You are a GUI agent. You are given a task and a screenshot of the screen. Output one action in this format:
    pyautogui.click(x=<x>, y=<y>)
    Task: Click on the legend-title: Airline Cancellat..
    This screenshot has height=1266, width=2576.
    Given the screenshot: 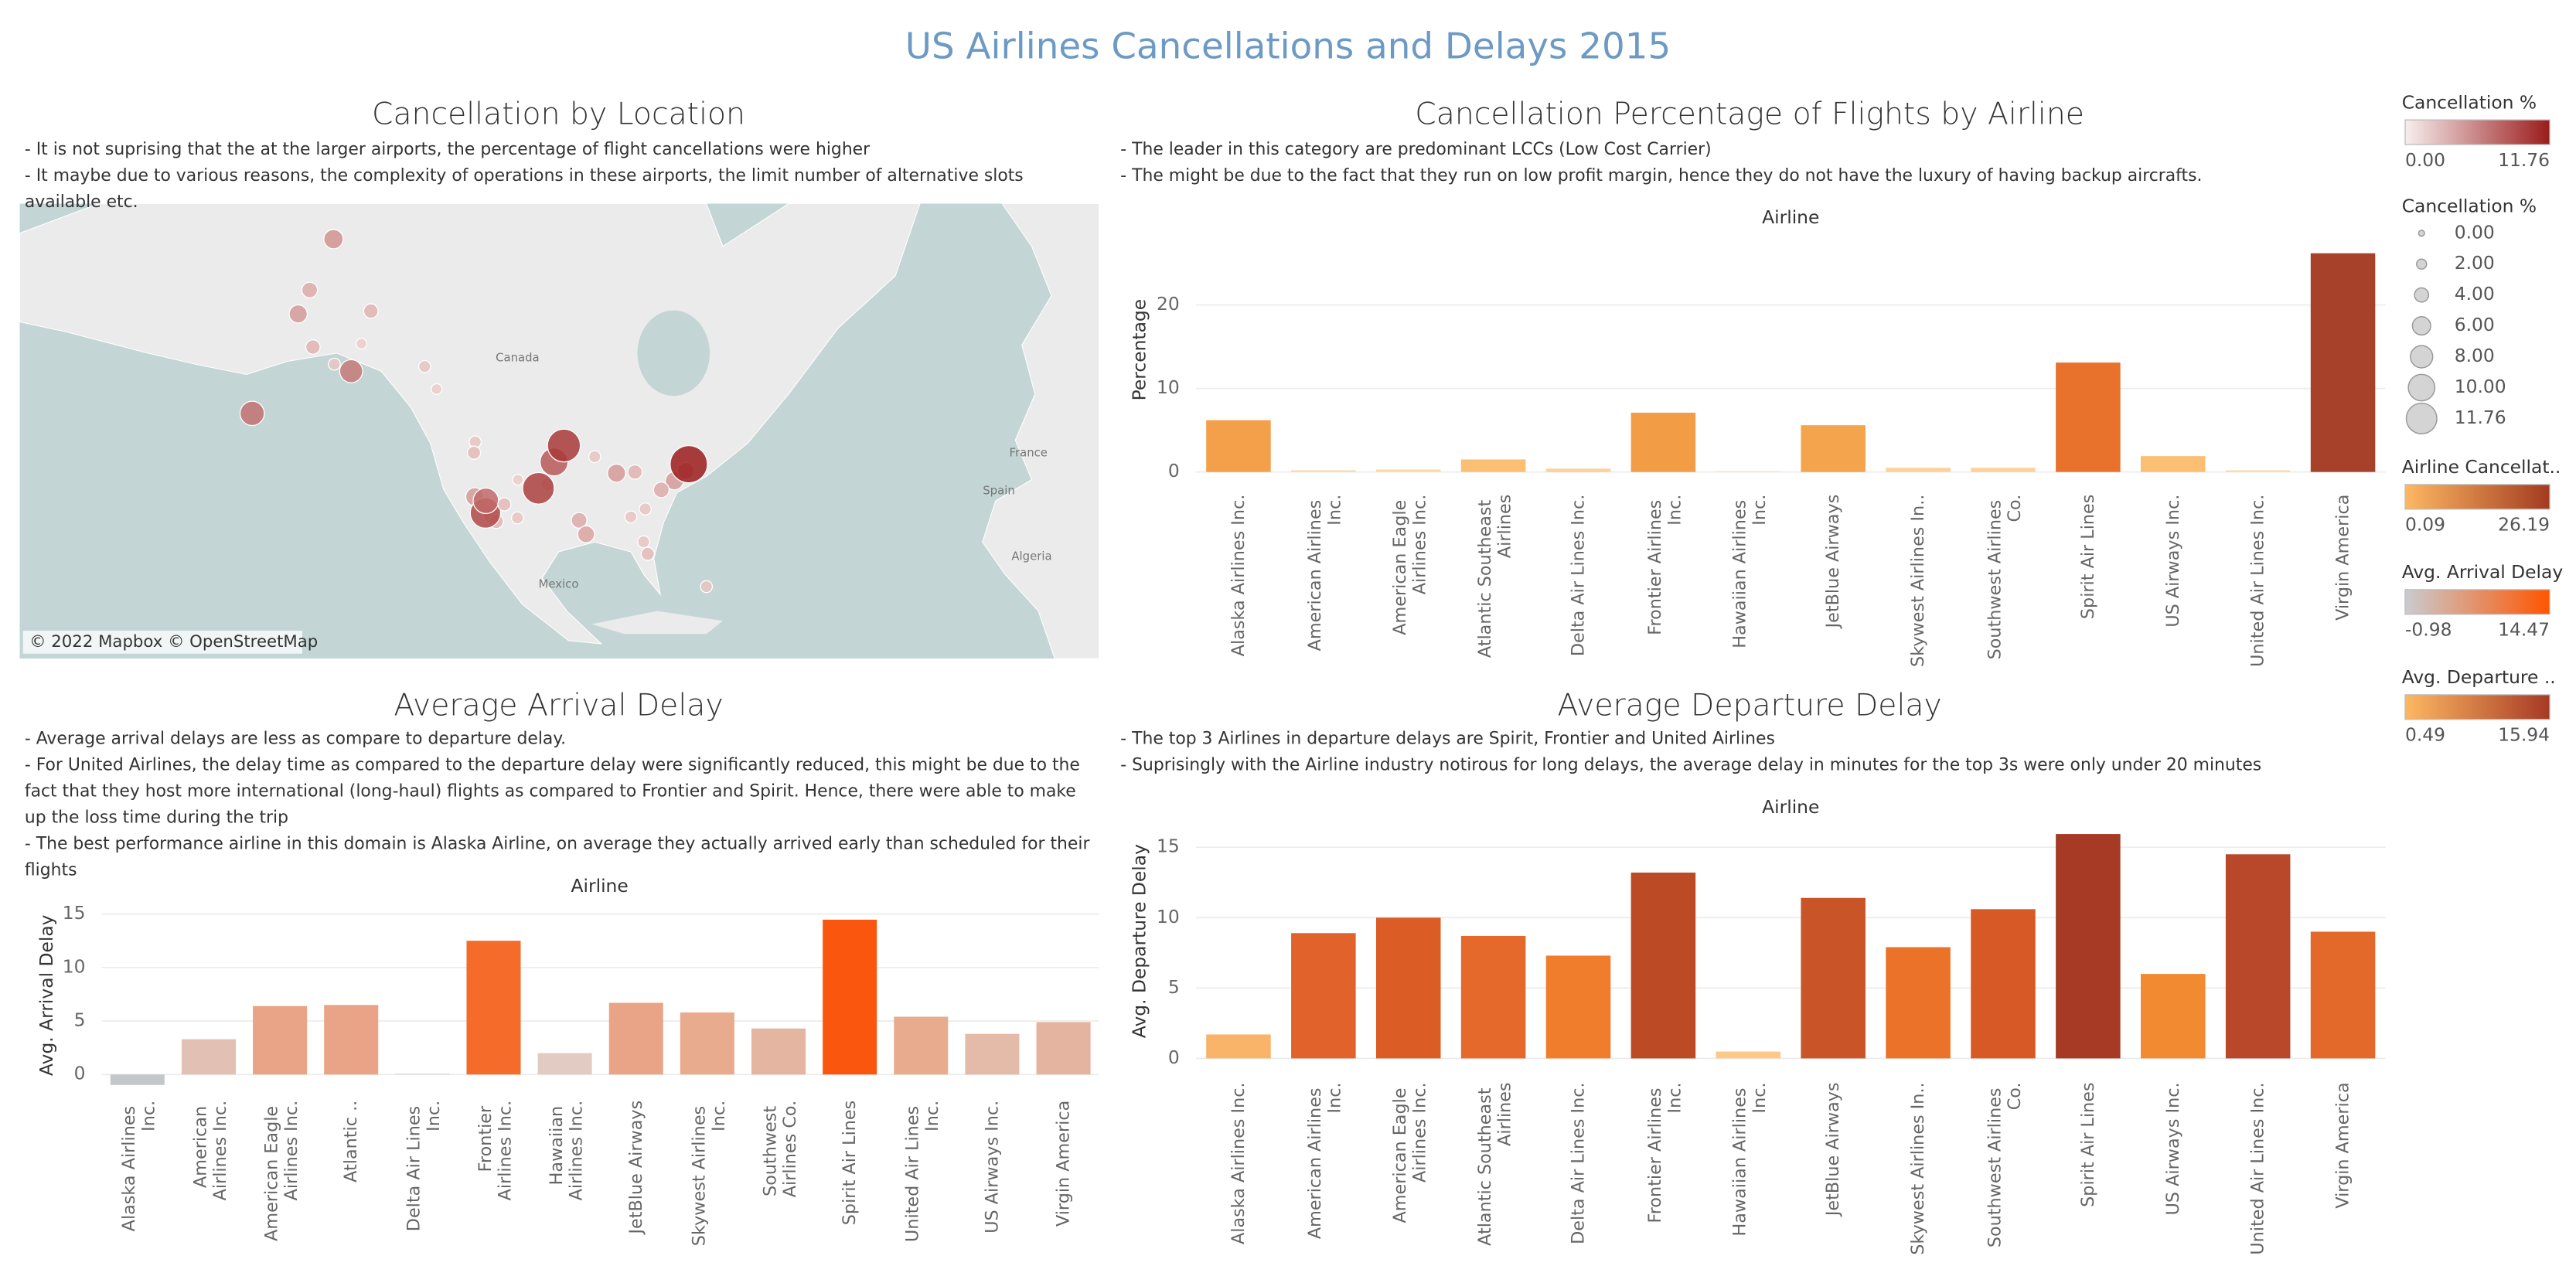 What is the action you would take?
    pyautogui.click(x=2481, y=467)
    